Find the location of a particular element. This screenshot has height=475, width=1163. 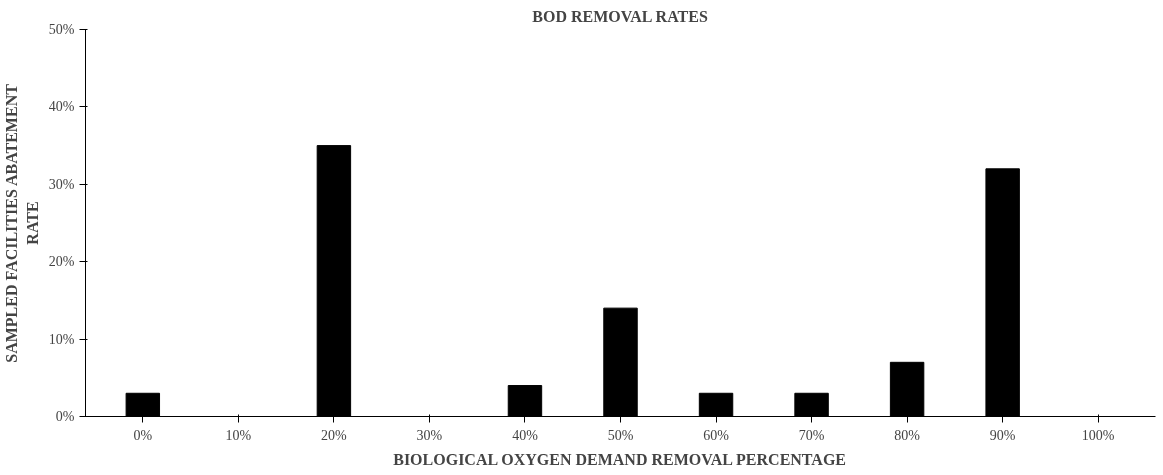

y-tick-label: 40% is located at coordinates (61, 107).